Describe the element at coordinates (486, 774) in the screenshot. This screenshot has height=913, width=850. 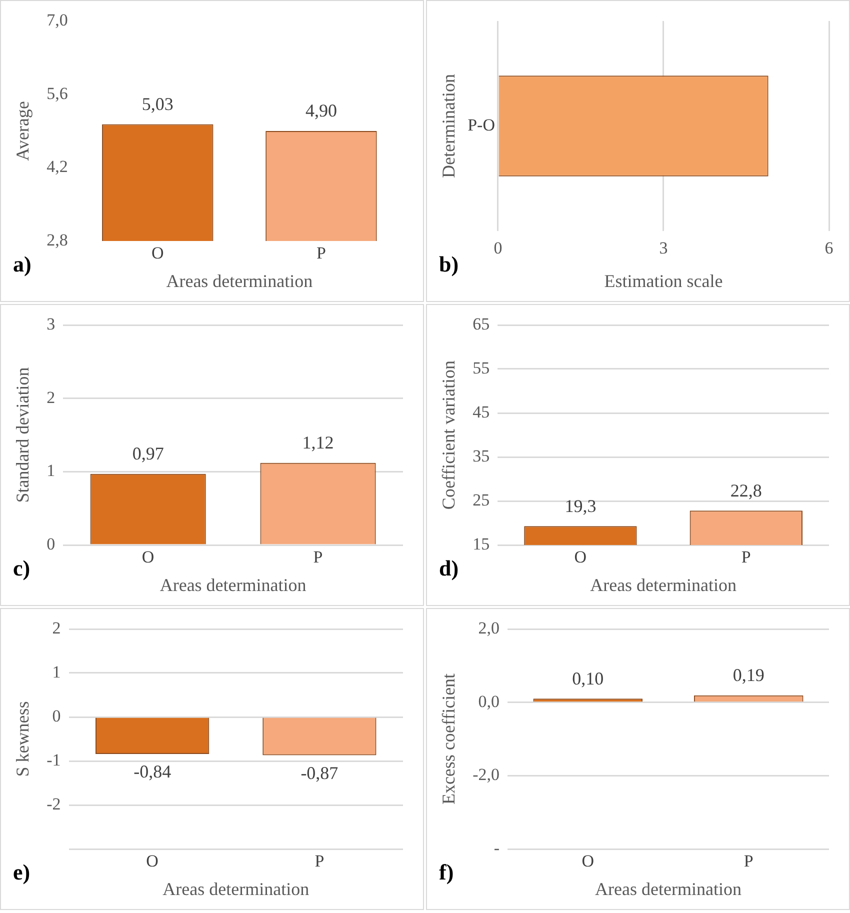
I see `y-tick-label: -2,0` at that location.